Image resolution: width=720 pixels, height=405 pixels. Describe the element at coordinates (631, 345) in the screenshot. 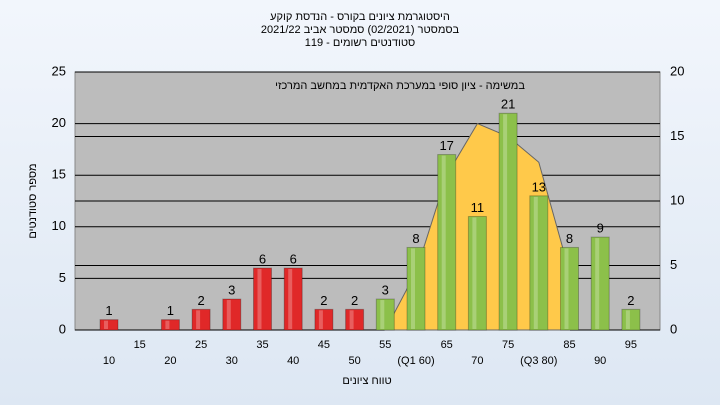

I see `x-tick-label: 95` at that location.